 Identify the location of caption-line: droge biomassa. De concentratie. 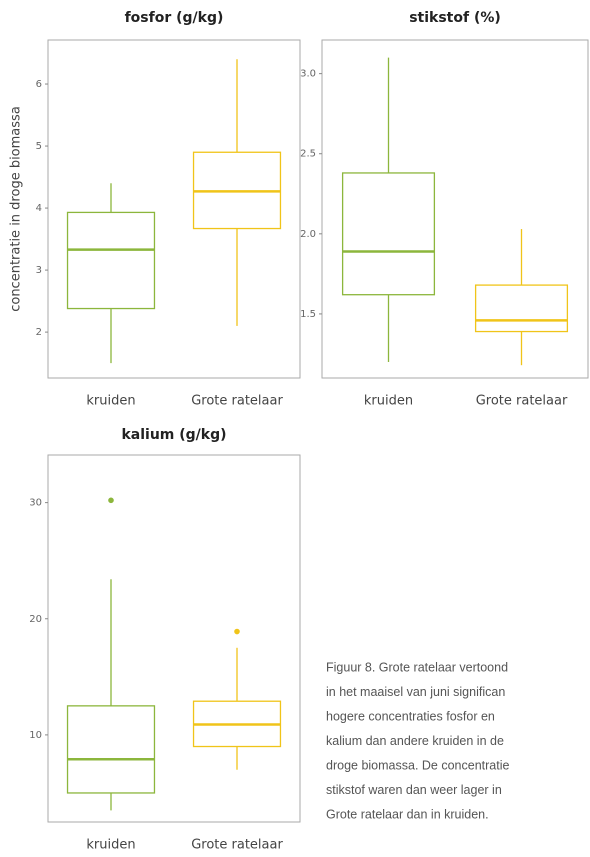
(417, 765).